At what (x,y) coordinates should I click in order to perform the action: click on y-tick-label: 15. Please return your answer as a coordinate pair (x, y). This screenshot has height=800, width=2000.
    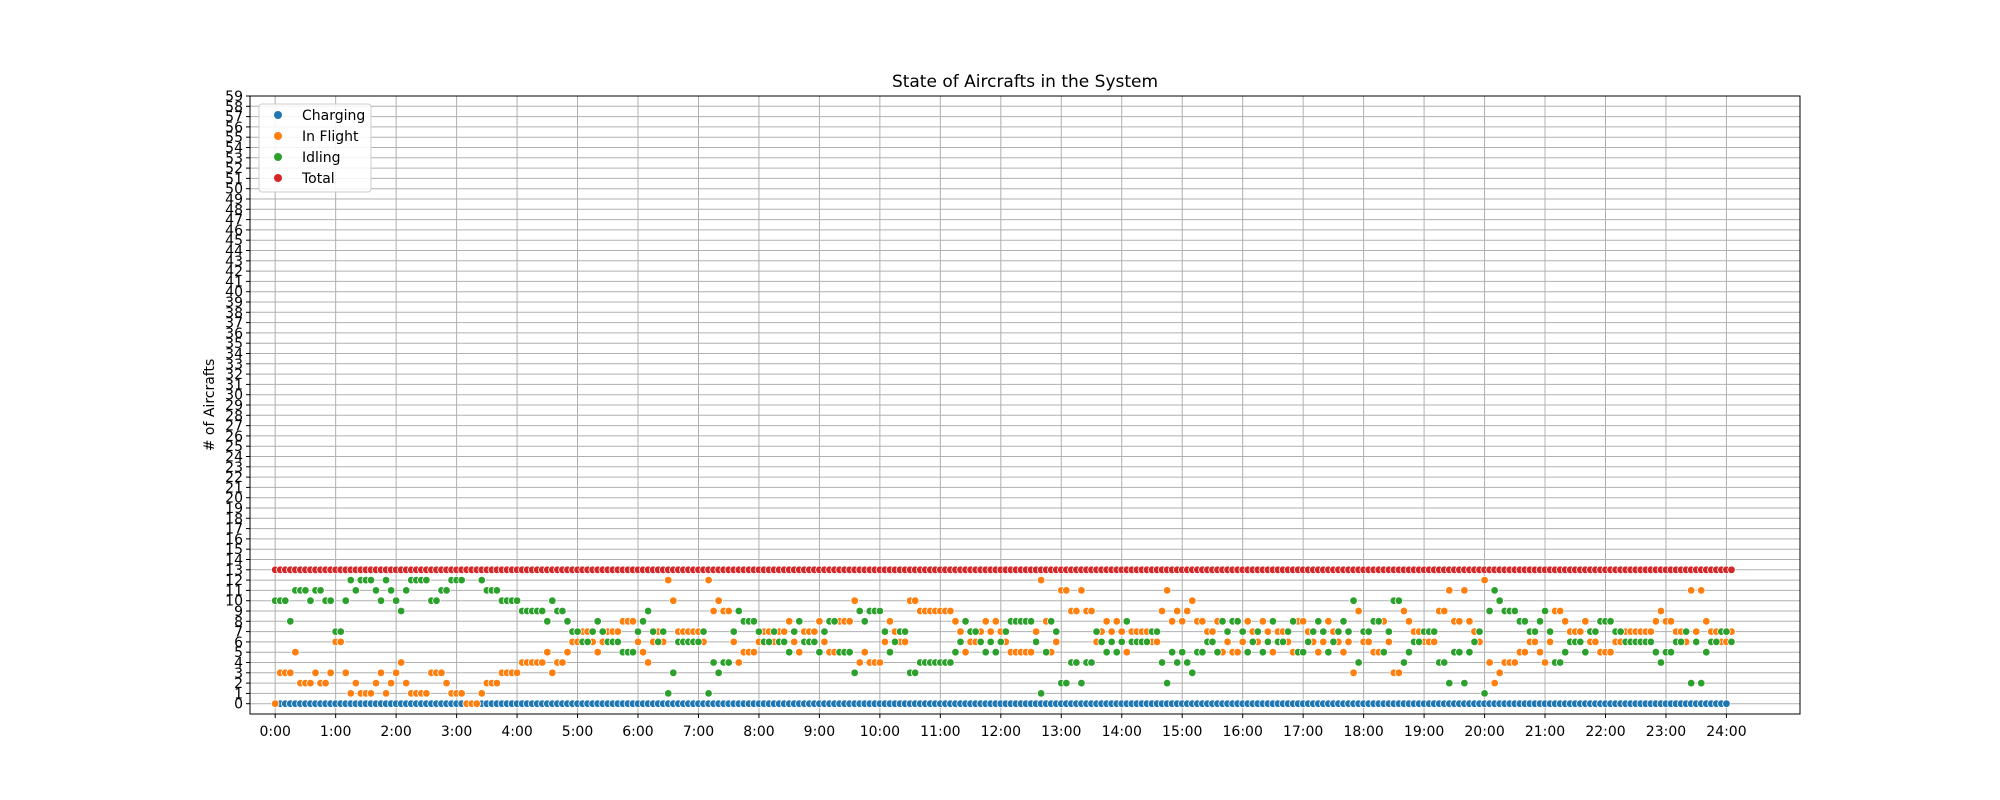
    Looking at the image, I should click on (234, 550).